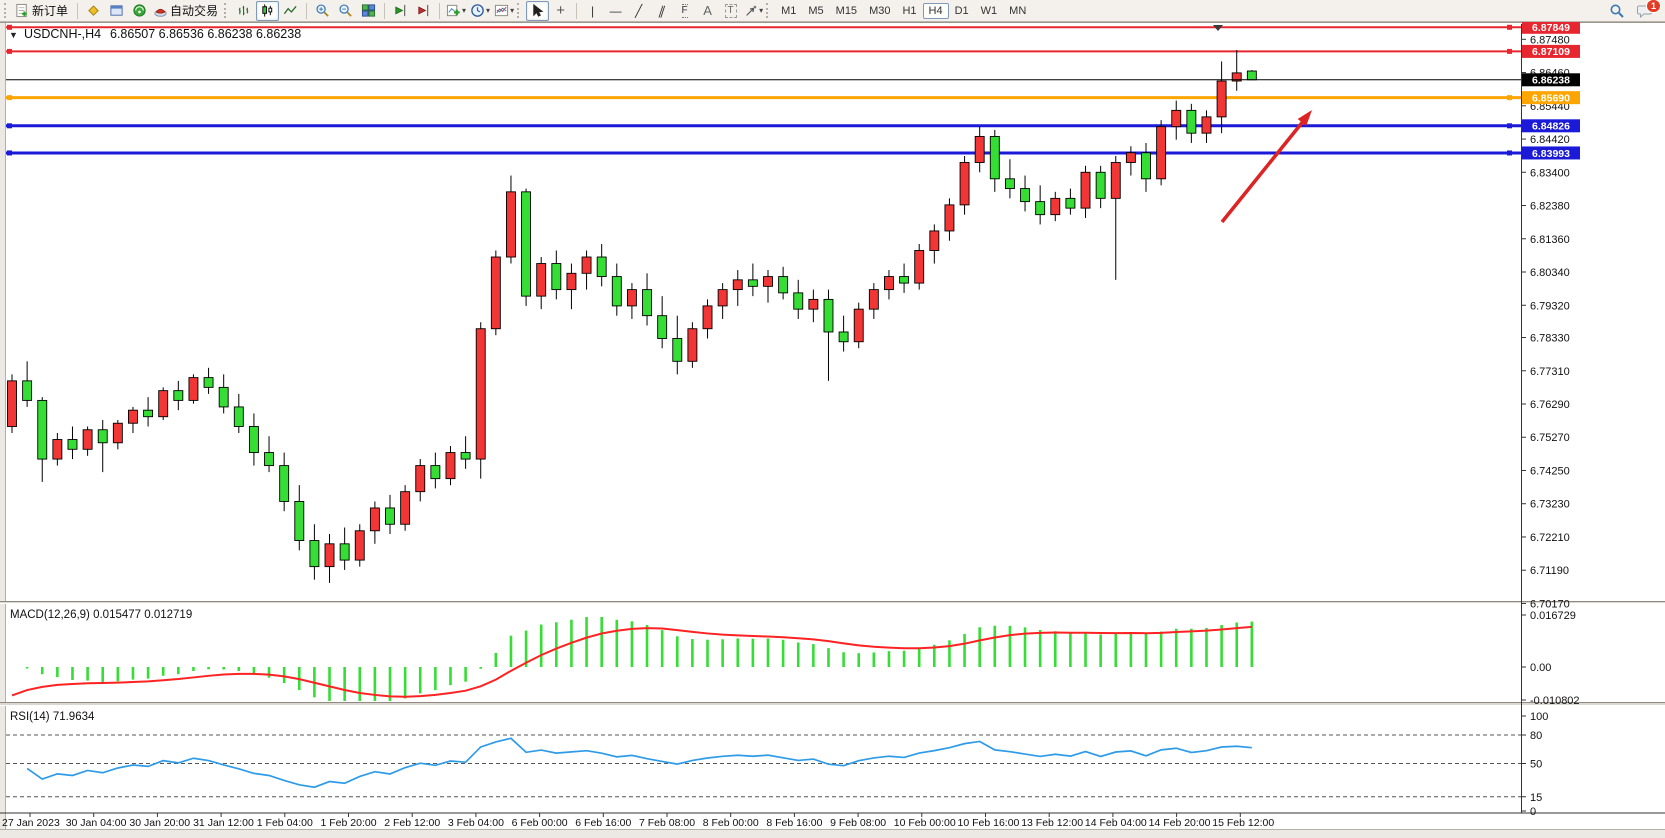 This screenshot has width=1665, height=838. I want to click on search-button, so click(1616, 11).